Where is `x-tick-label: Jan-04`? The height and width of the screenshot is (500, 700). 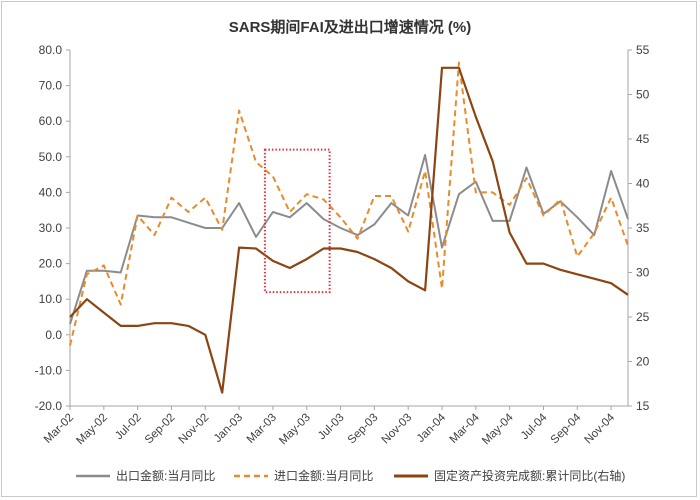 x-tick-label: Jan-04 is located at coordinates (432, 428).